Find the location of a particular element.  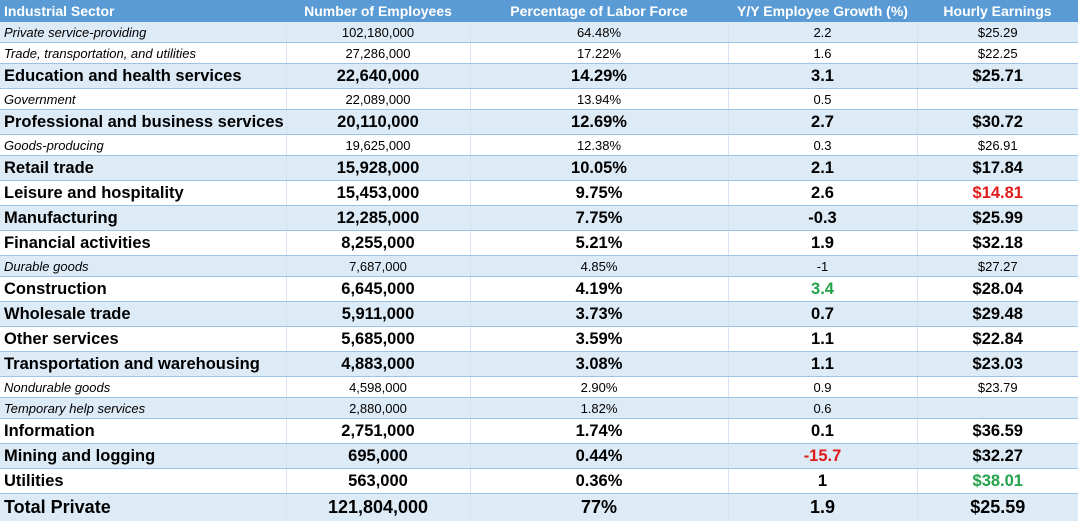

cell-number-of-employees: 22,089,000 is located at coordinates (377, 99).